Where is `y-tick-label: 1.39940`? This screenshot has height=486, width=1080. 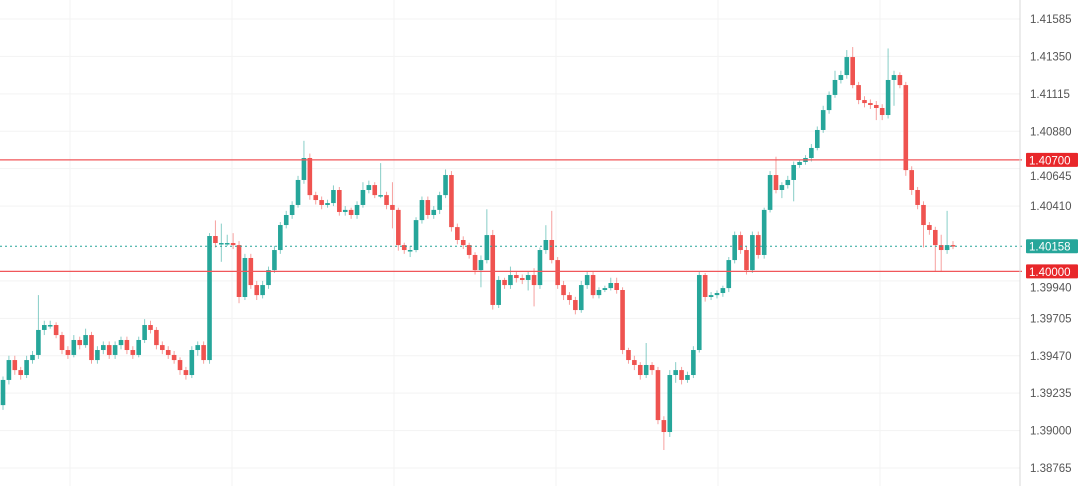 y-tick-label: 1.39940 is located at coordinates (1051, 288).